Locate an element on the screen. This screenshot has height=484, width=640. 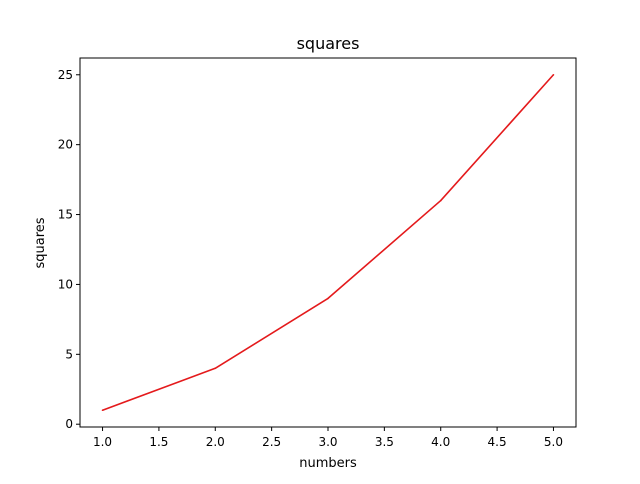
x-tick-label: 1.5 is located at coordinates (158, 442).